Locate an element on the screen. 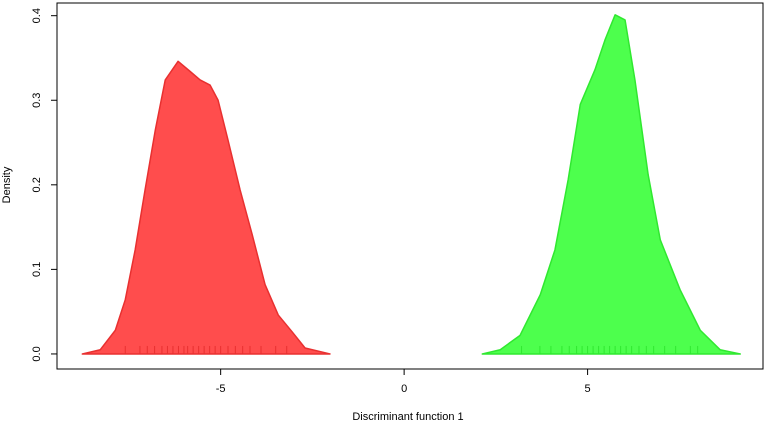  x-axis-title: Discriminant function 1 is located at coordinates (407, 417).